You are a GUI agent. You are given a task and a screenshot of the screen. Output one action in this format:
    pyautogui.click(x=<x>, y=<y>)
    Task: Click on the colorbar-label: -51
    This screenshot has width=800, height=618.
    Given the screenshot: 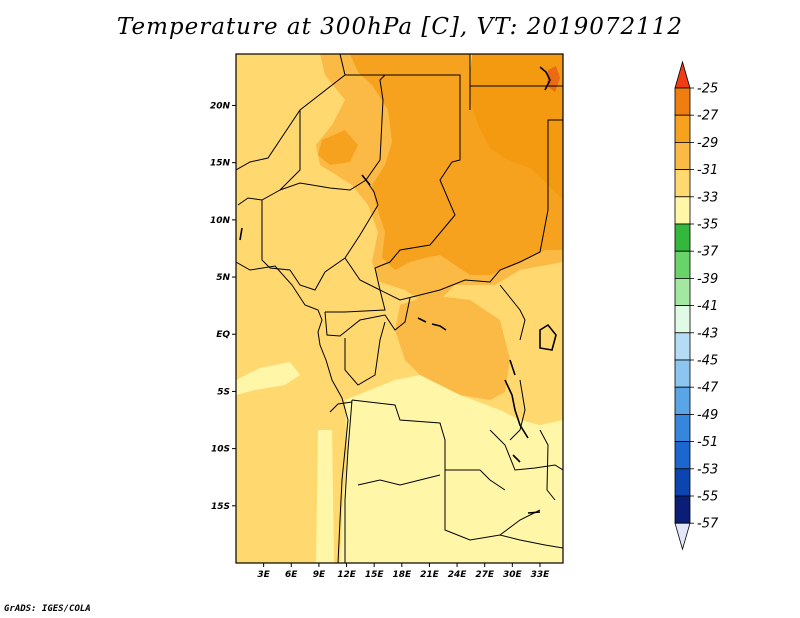 What is the action you would take?
    pyautogui.click(x=707, y=442)
    